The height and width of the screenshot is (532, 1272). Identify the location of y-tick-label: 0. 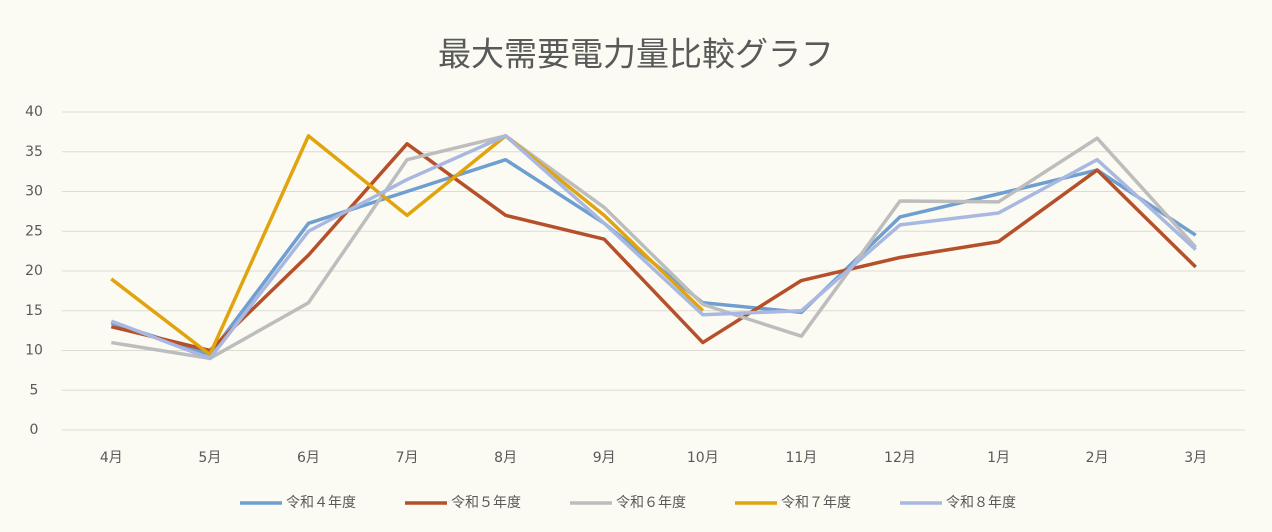
(34, 430).